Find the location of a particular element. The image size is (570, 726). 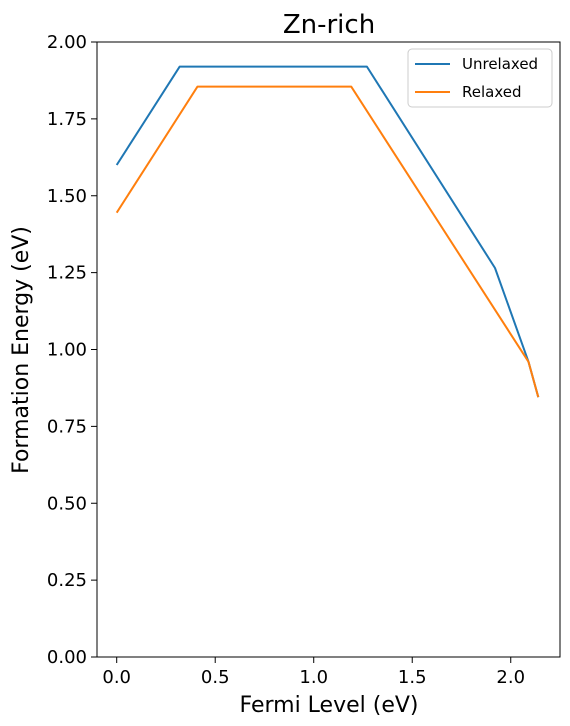

x-tick-label: 1.5 is located at coordinates (412, 677).